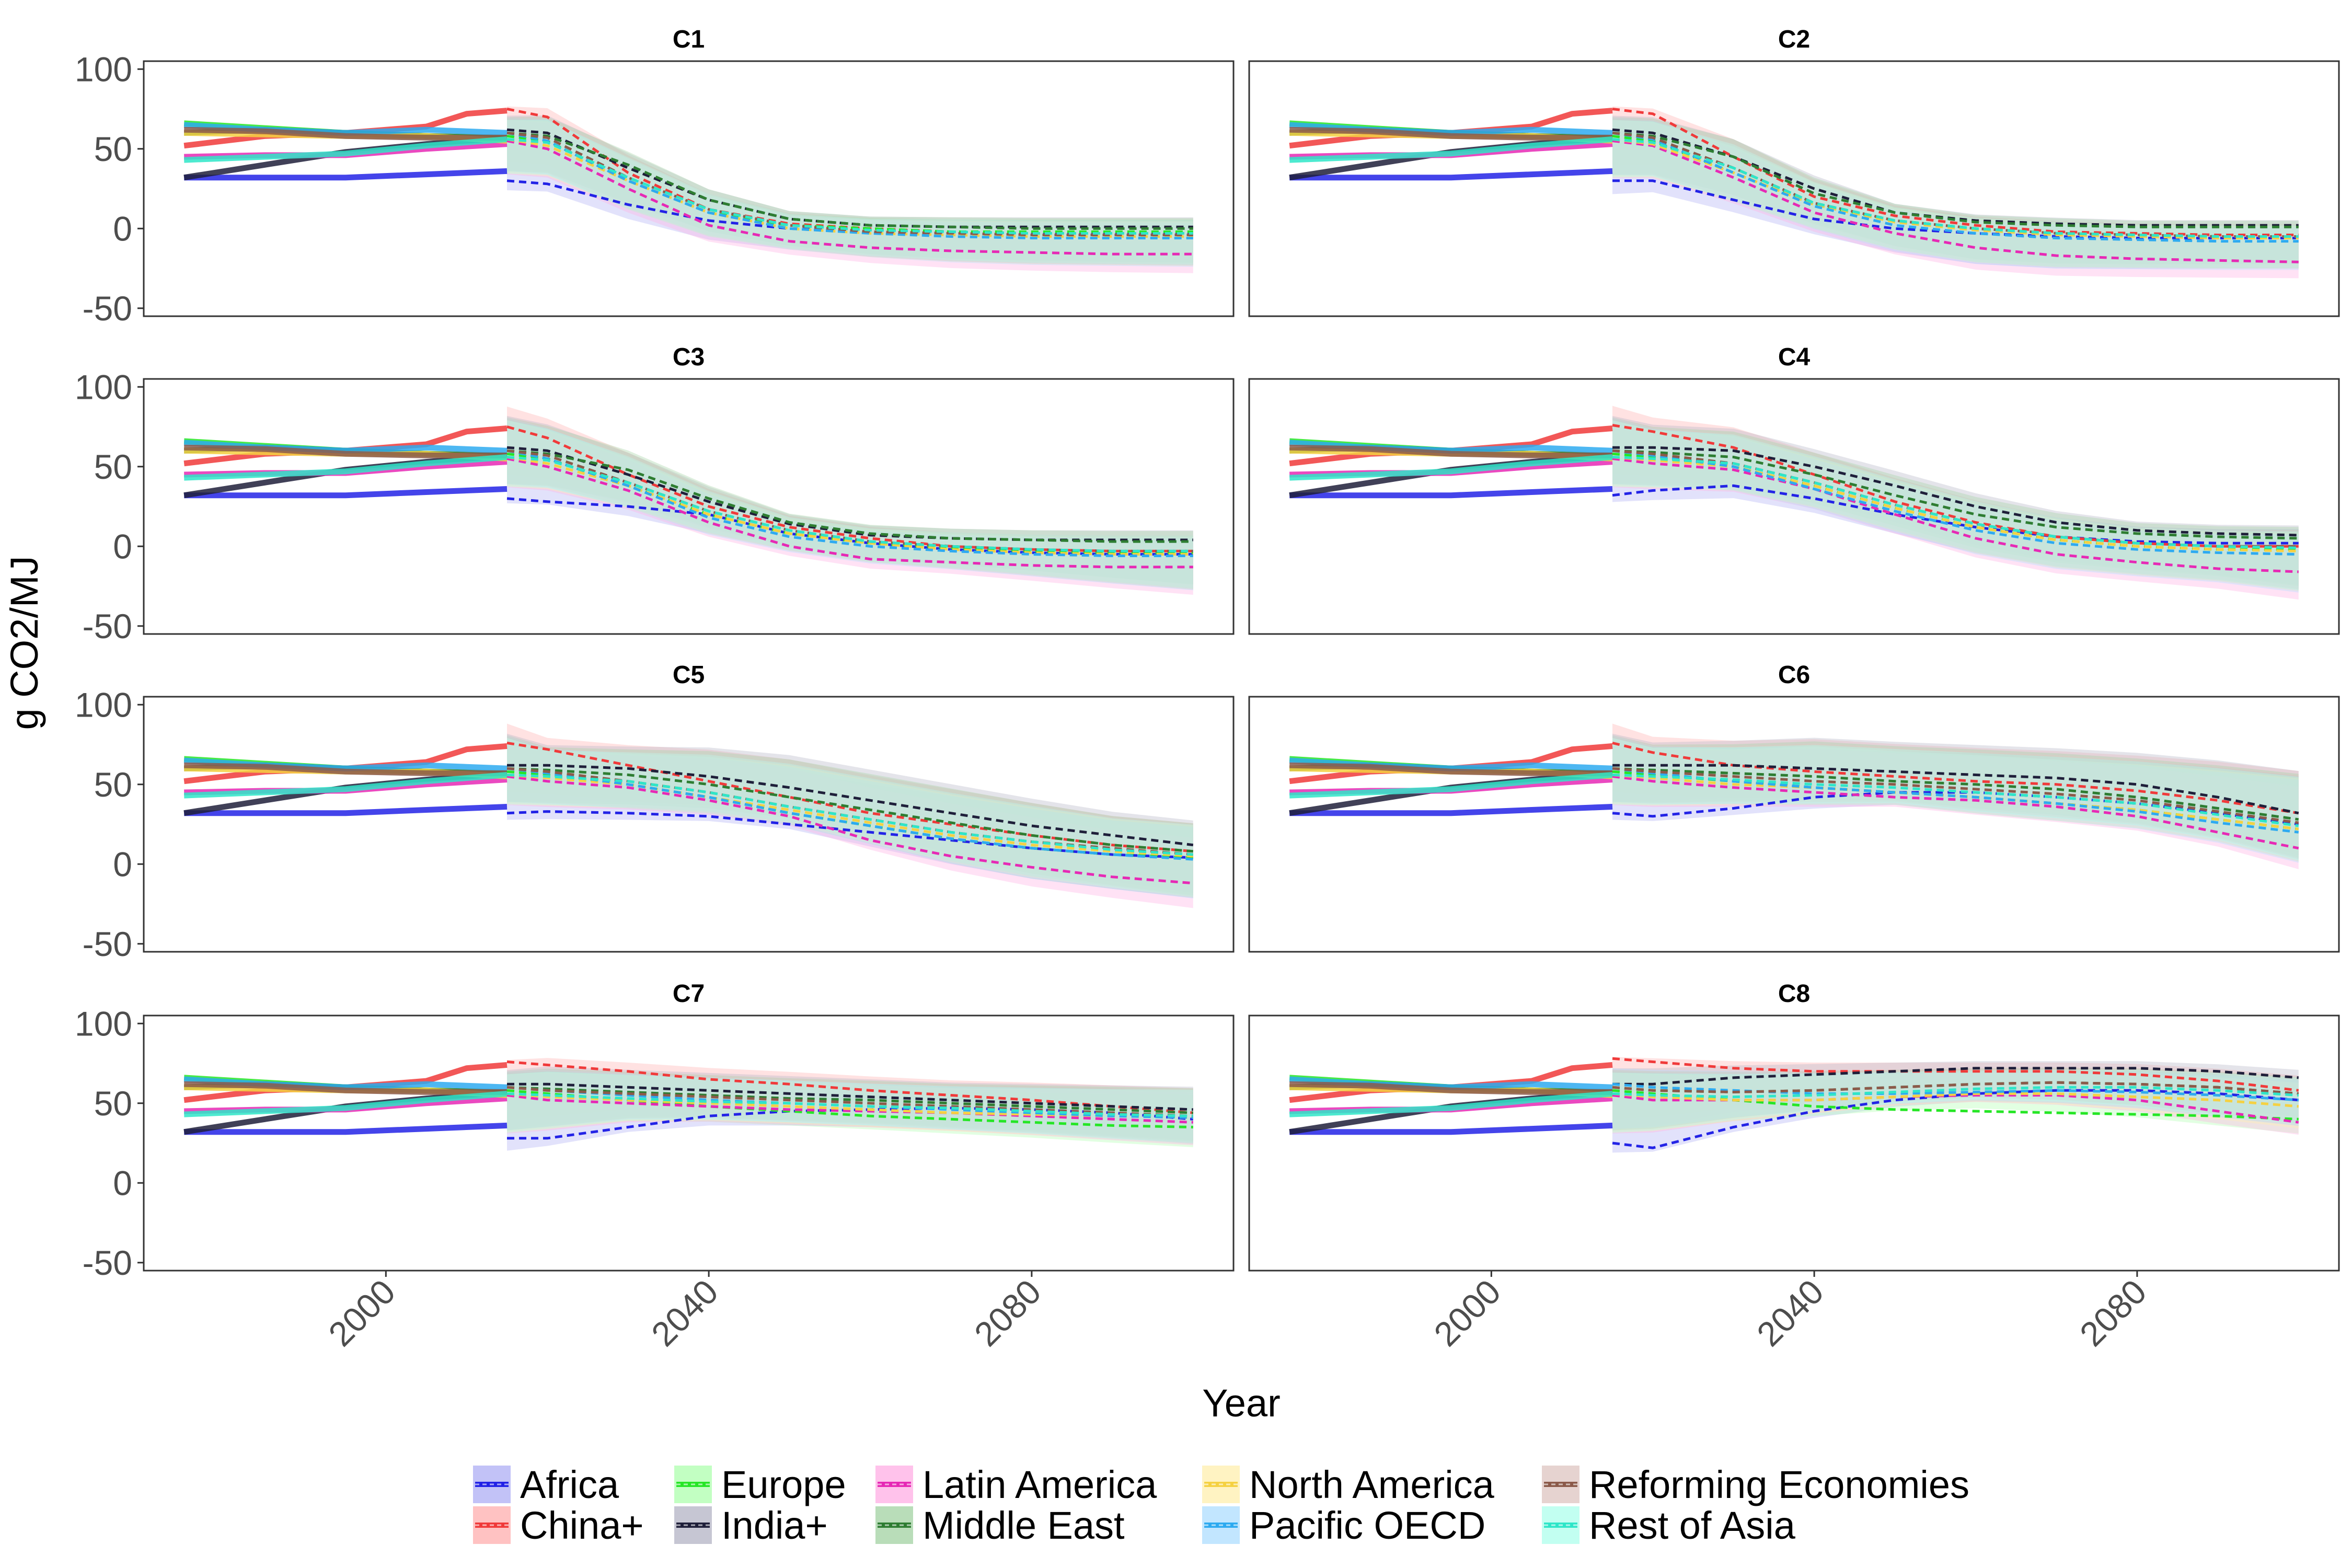  I want to click on panel-c5: C5, so click(689, 807).